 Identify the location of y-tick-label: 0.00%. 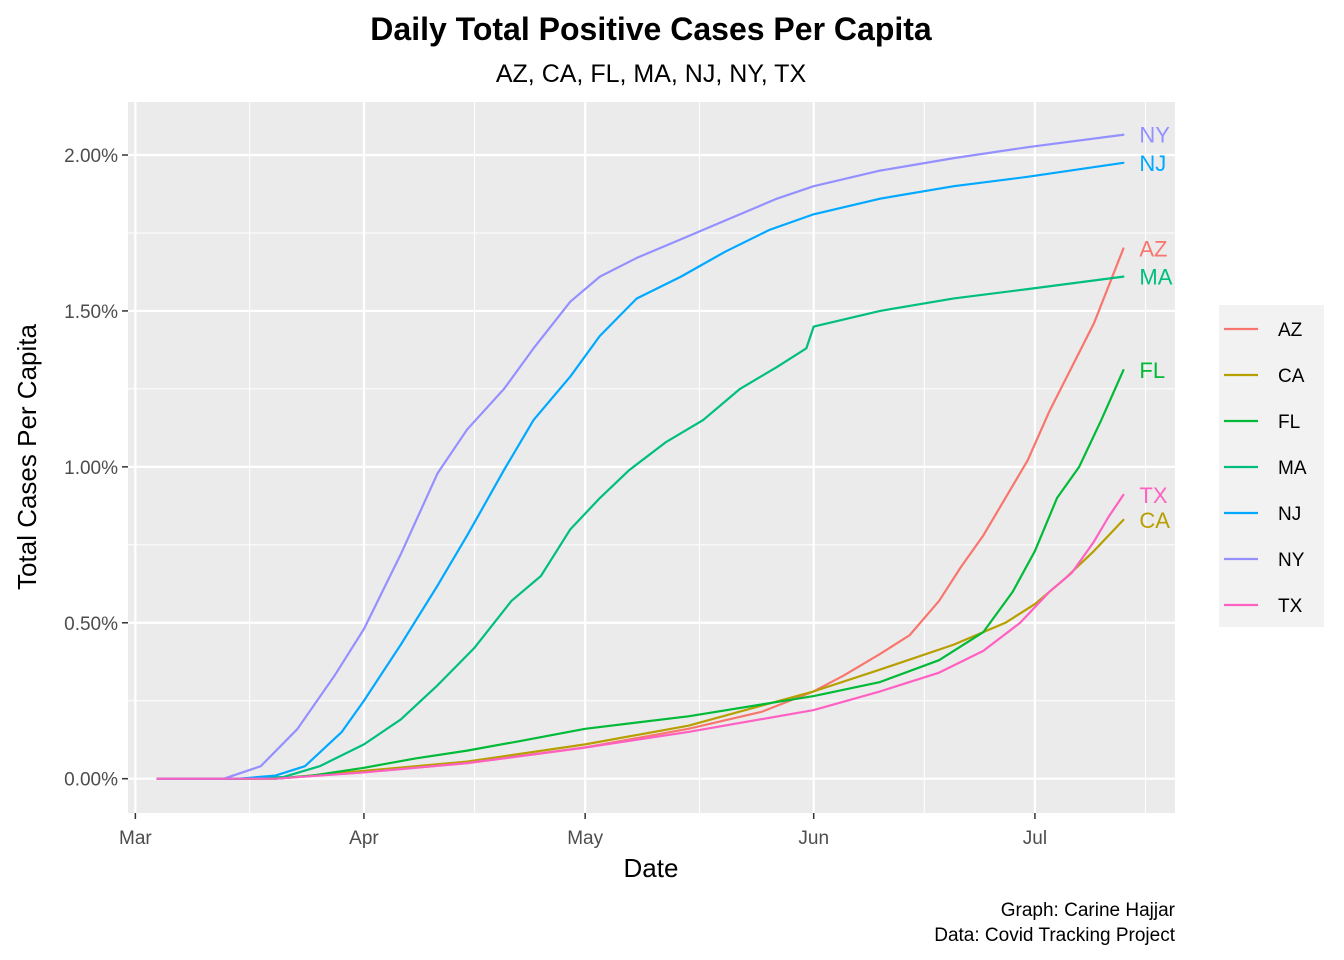
(91, 780).